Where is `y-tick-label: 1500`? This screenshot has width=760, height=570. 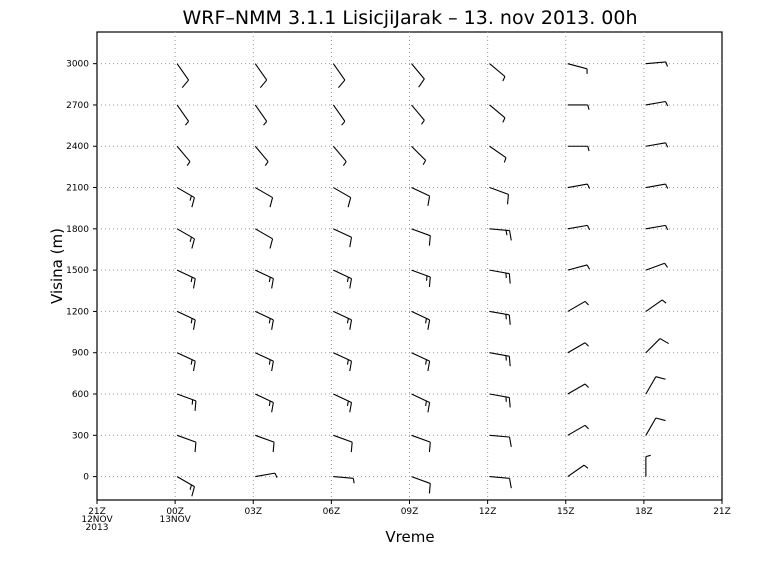
y-tick-label: 1500 is located at coordinates (77, 271).